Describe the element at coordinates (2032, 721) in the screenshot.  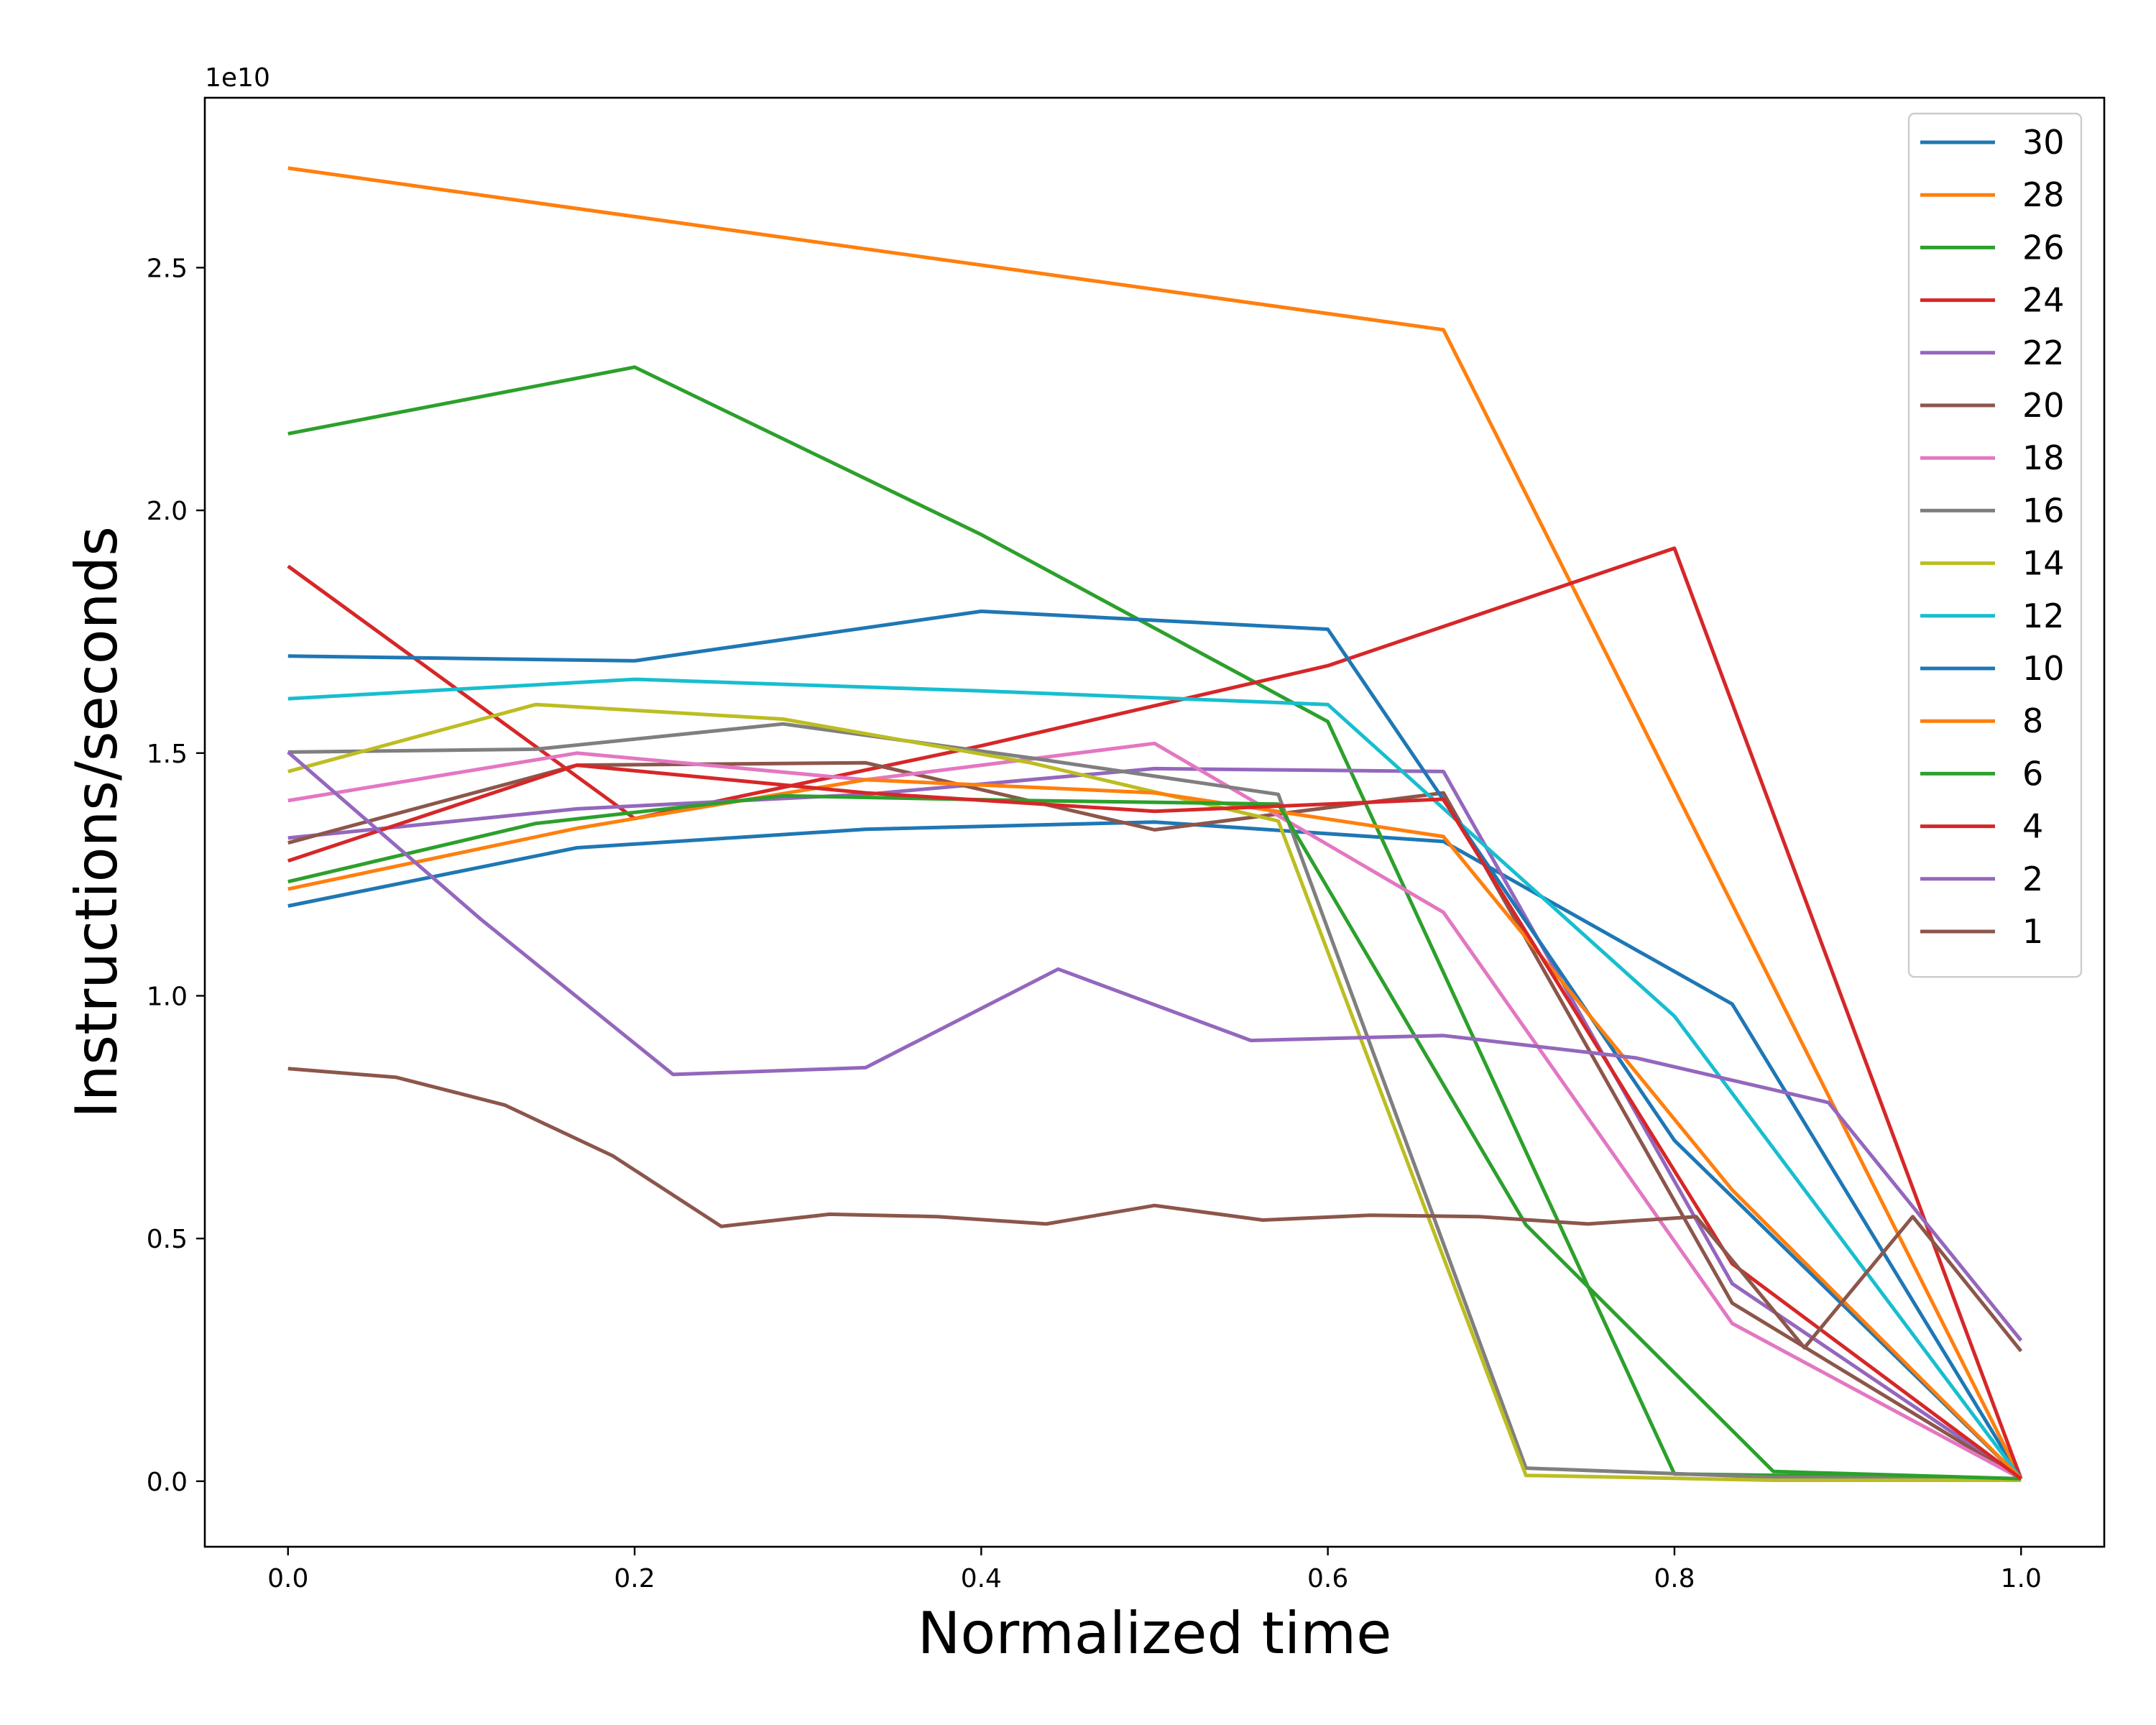
I see `legend-label-8: 8` at that location.